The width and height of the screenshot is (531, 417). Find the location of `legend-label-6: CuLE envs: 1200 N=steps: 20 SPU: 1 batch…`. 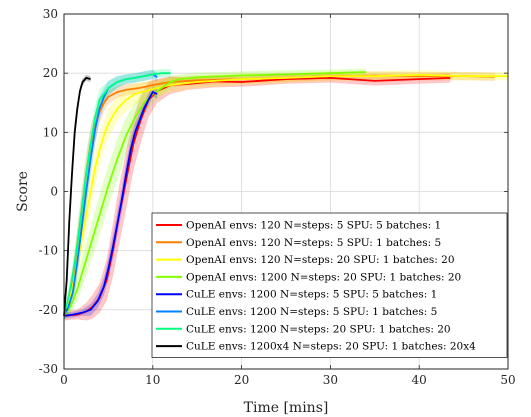

legend-label-6: CuLE envs: 1200 N=steps: 20 SPU: 1 batch… is located at coordinates (318, 329).